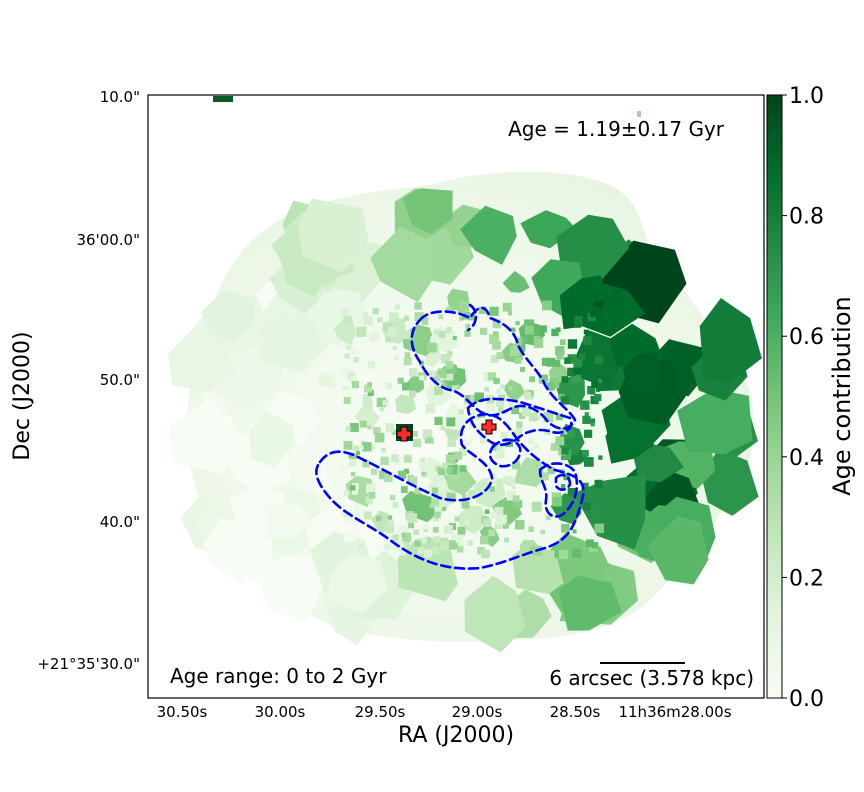 Image resolution: width=864 pixels, height=792 pixels. What do you see at coordinates (774, 396) in the screenshot?
I see `colorbar-gradient` at bounding box center [774, 396].